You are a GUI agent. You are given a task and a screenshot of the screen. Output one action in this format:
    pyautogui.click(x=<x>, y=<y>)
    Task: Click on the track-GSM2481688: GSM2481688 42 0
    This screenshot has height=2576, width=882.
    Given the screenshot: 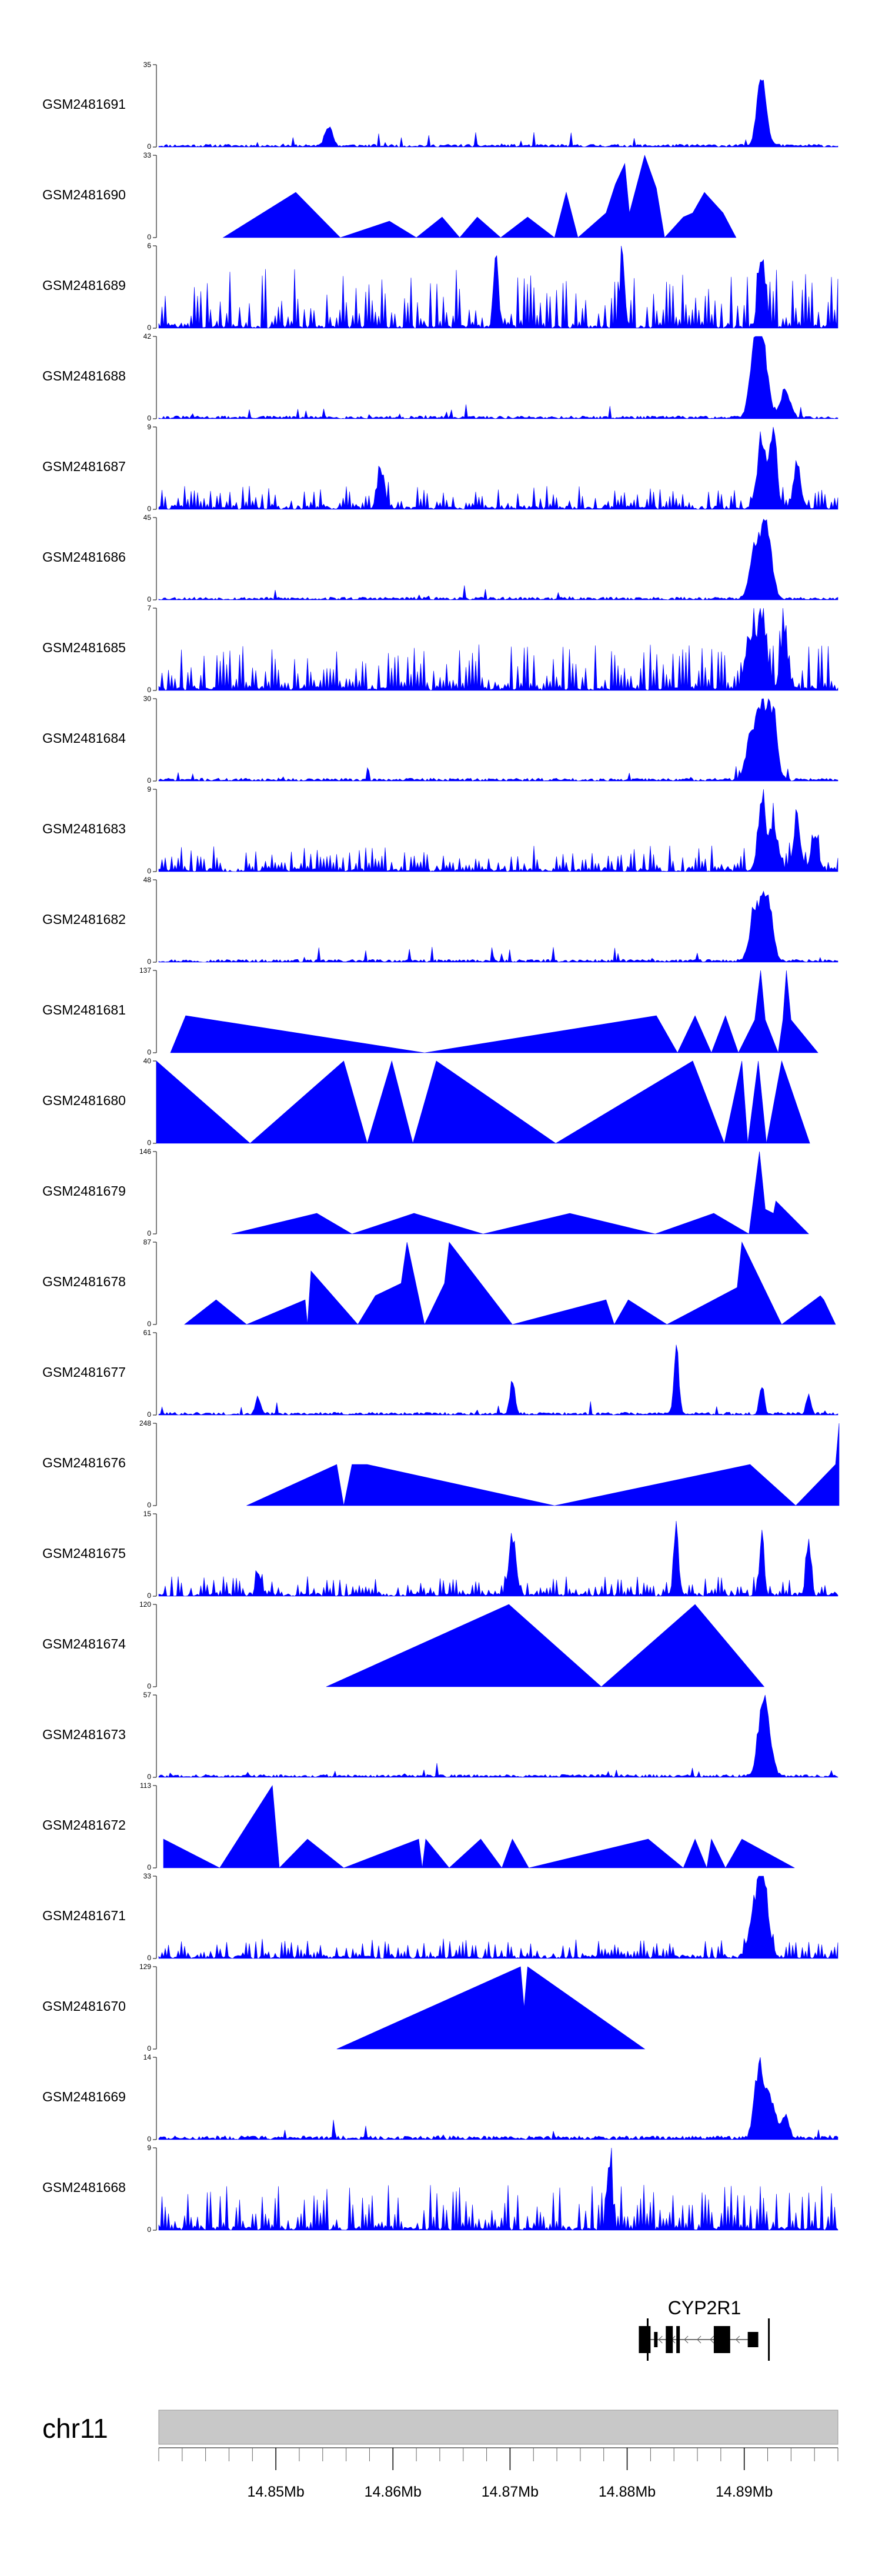 What is the action you would take?
    pyautogui.click(x=440, y=377)
    